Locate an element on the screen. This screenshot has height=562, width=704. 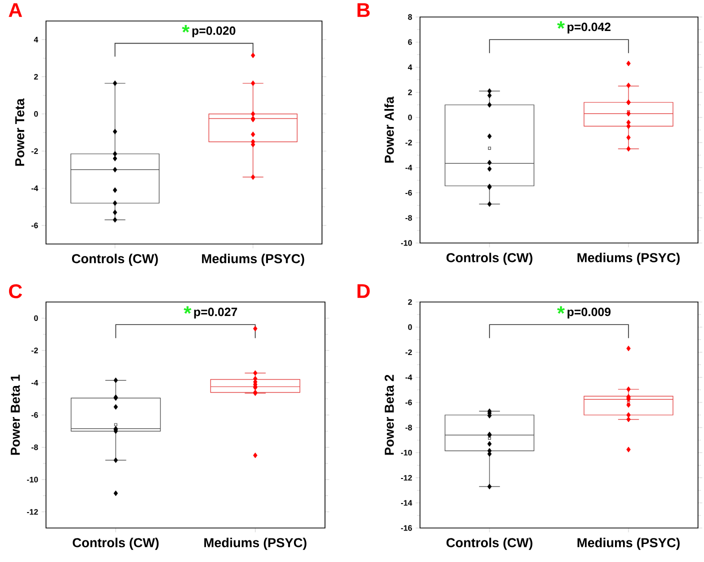
y-axis-title: Power Beta 2 is located at coordinates (389, 414).